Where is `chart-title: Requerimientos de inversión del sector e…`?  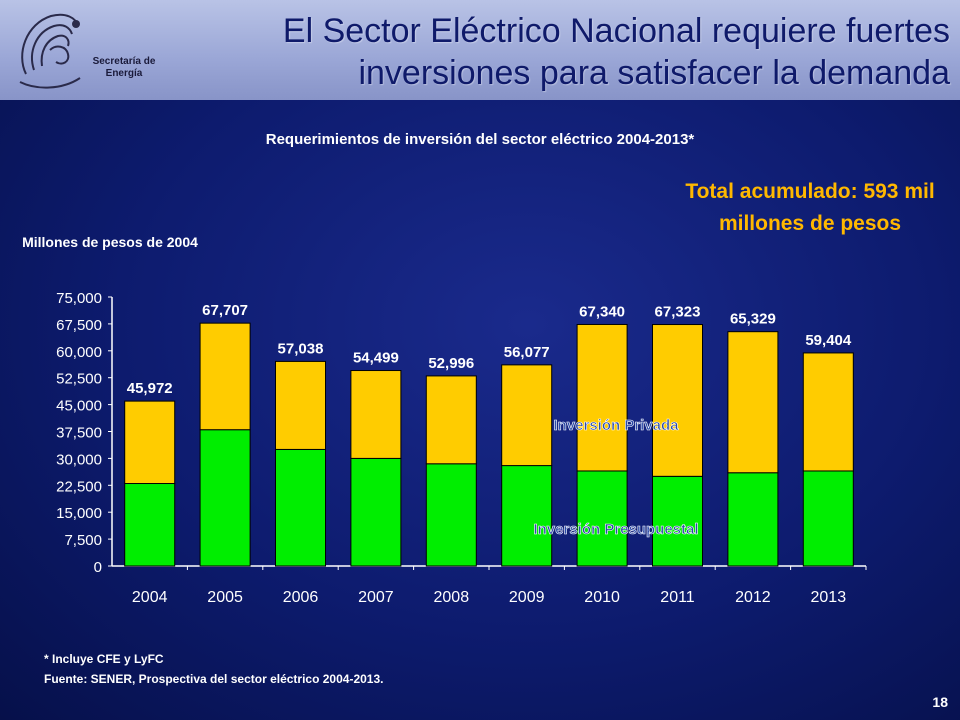
chart-title: Requerimientos de inversión del sector e… is located at coordinates (480, 139).